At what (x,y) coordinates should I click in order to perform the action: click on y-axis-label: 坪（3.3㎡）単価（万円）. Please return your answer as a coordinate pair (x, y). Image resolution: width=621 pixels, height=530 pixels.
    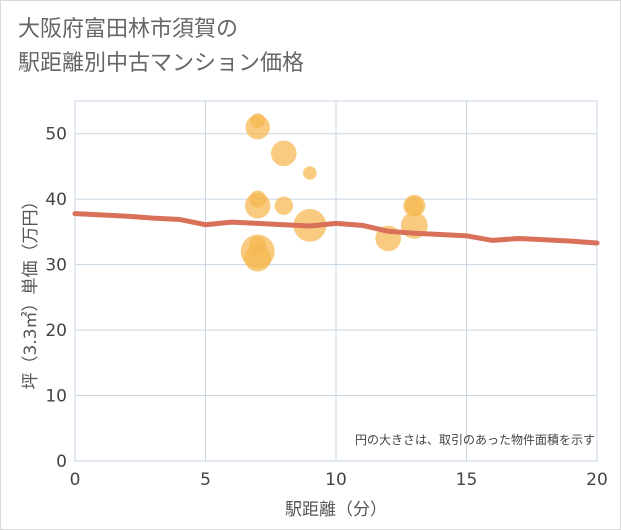
    Looking at the image, I should click on (31, 290).